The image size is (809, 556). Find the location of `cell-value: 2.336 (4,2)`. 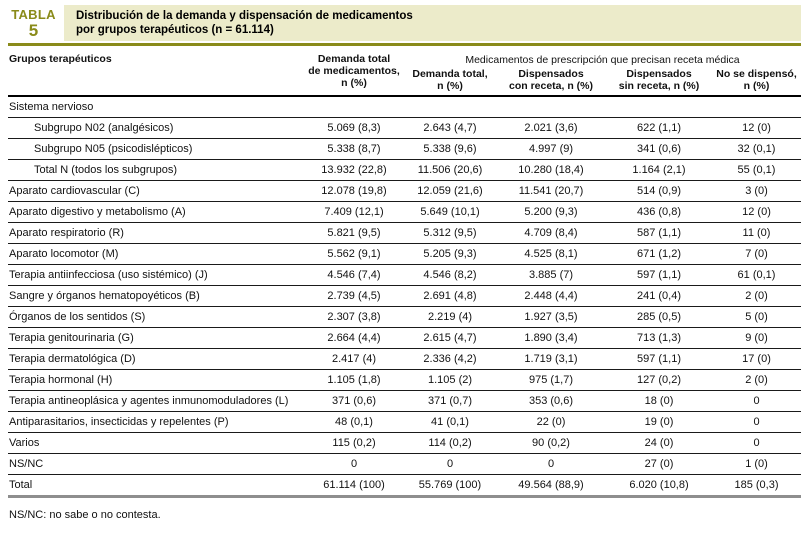

cell-value: 2.336 (4,2) is located at coordinates (450, 359).